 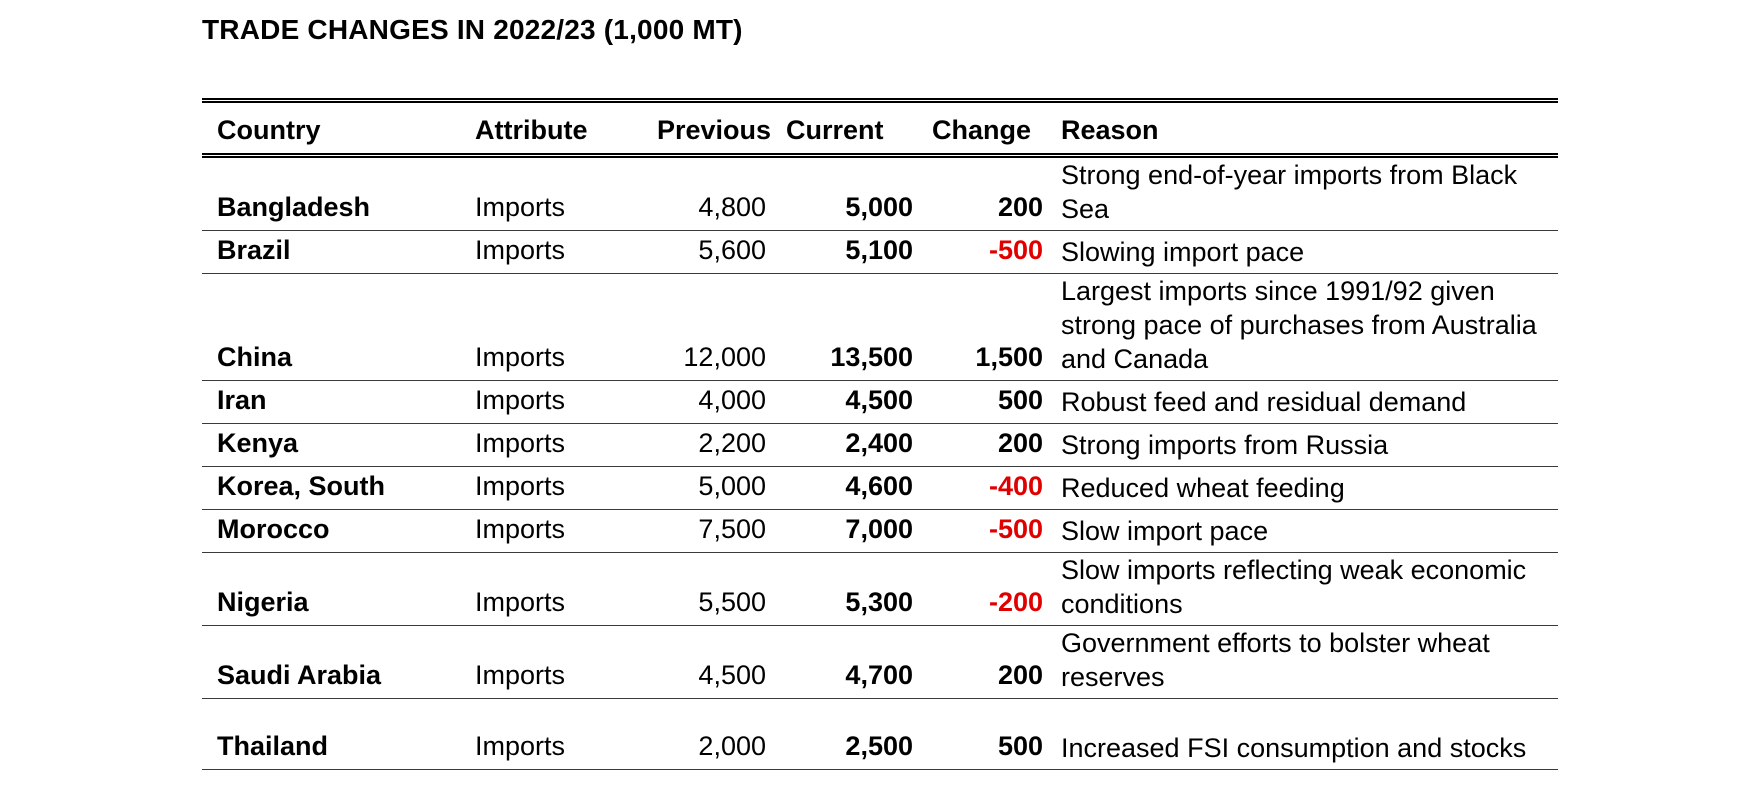 What do you see at coordinates (1305, 445) in the screenshot?
I see `cell-reason: Strong imports from Russia` at bounding box center [1305, 445].